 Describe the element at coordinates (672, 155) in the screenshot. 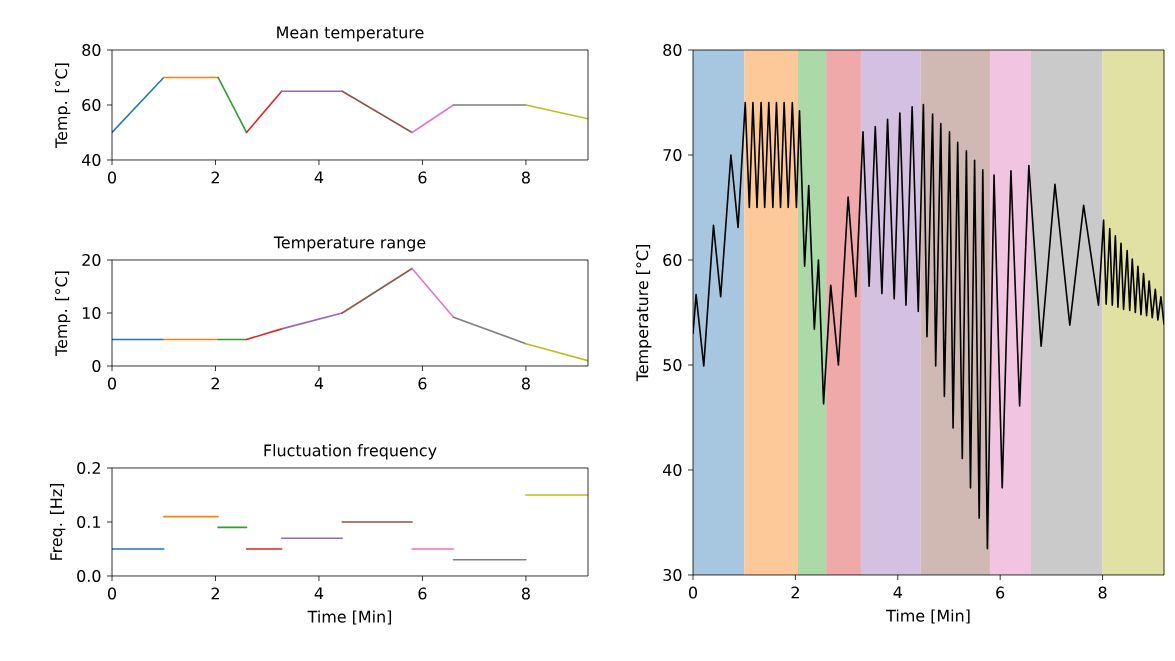

I see `y-tick-label: 70` at that location.